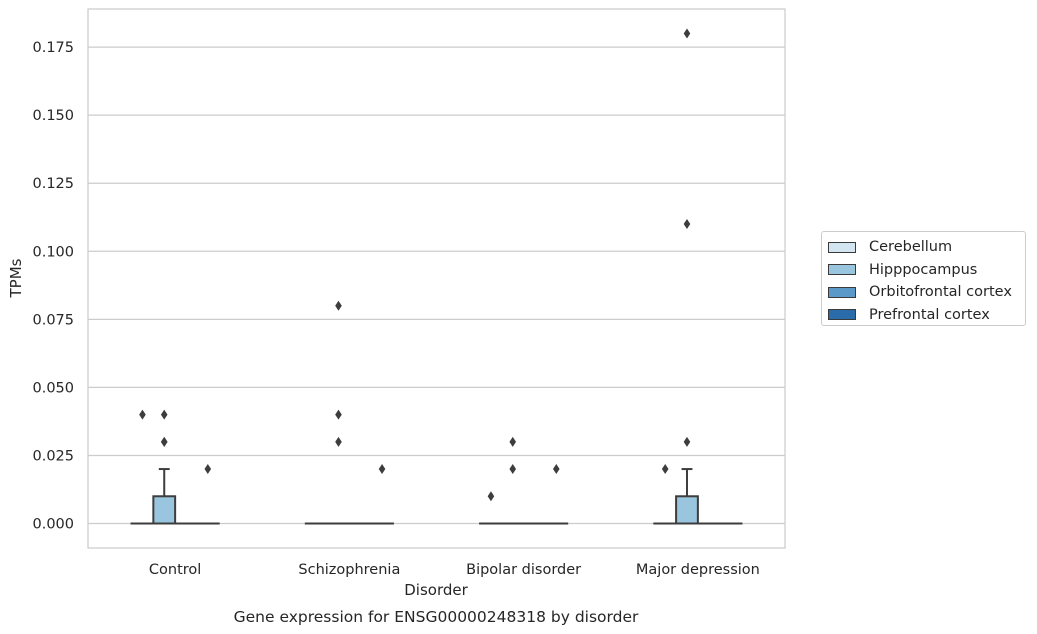  I want to click on x-axis-label: Disorder, so click(436, 590).